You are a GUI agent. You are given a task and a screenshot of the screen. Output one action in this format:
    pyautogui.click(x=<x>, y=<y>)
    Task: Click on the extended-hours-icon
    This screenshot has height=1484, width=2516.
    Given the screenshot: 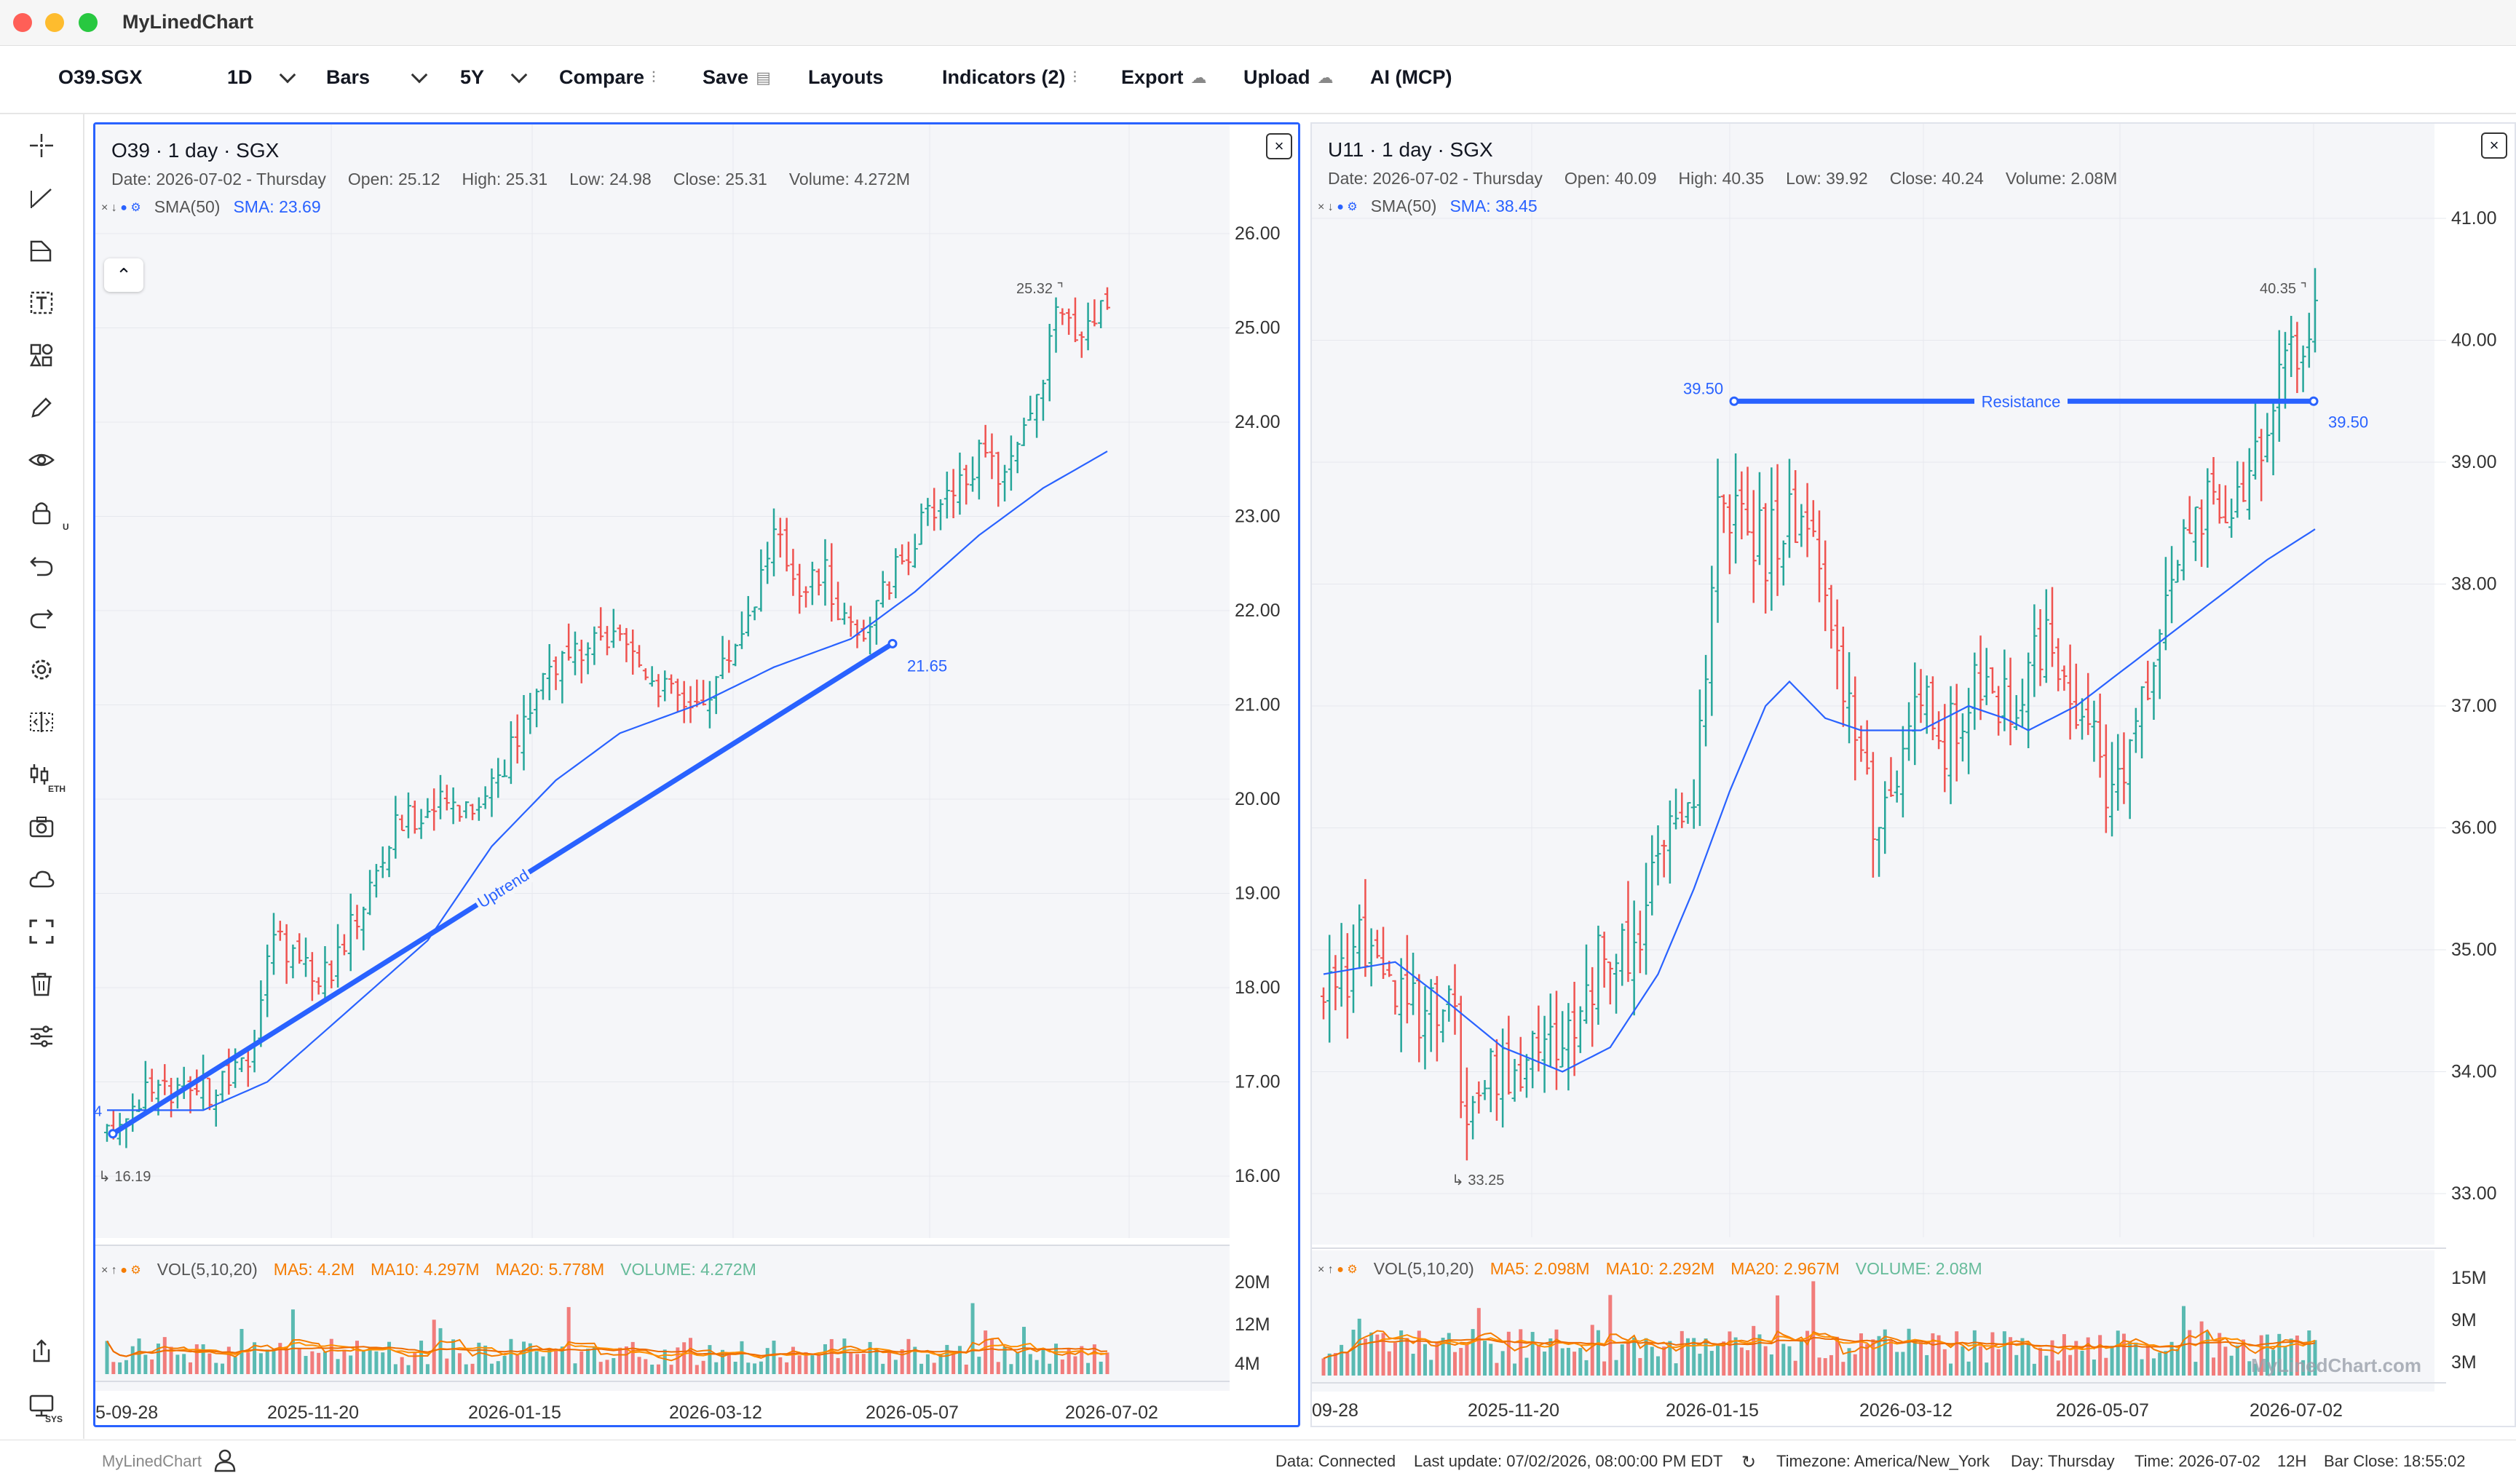 What is the action you would take?
    pyautogui.click(x=41, y=774)
    